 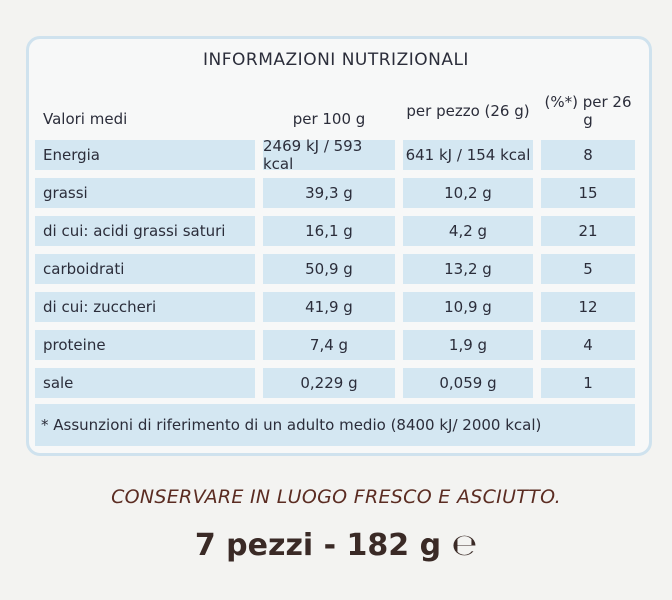 What do you see at coordinates (588, 383) in the screenshot?
I see `value-cell: 1` at bounding box center [588, 383].